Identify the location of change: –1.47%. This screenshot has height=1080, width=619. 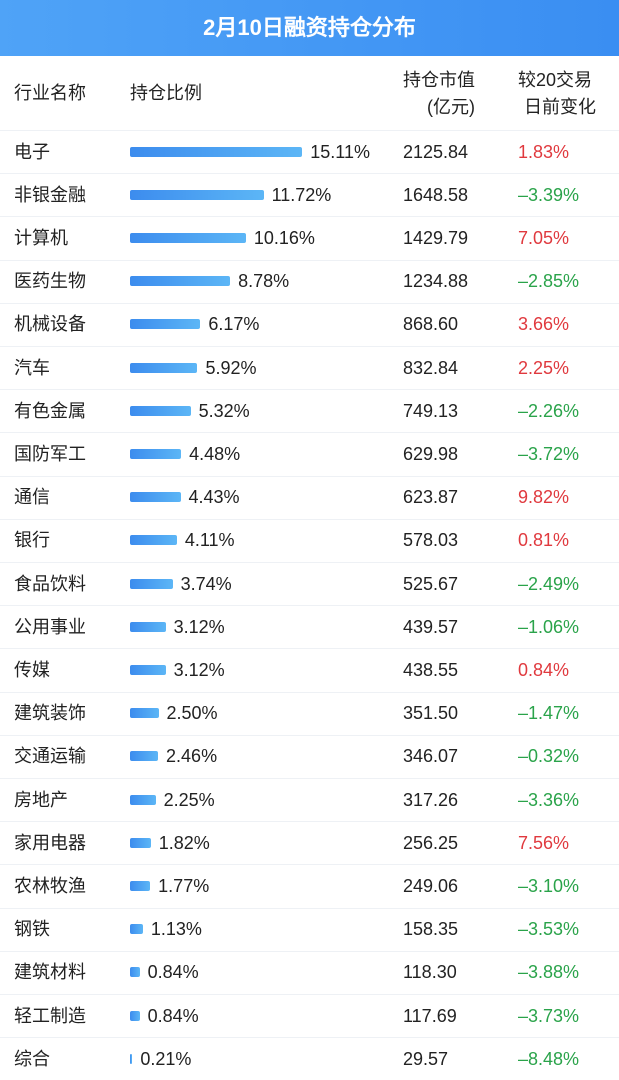
(549, 713).